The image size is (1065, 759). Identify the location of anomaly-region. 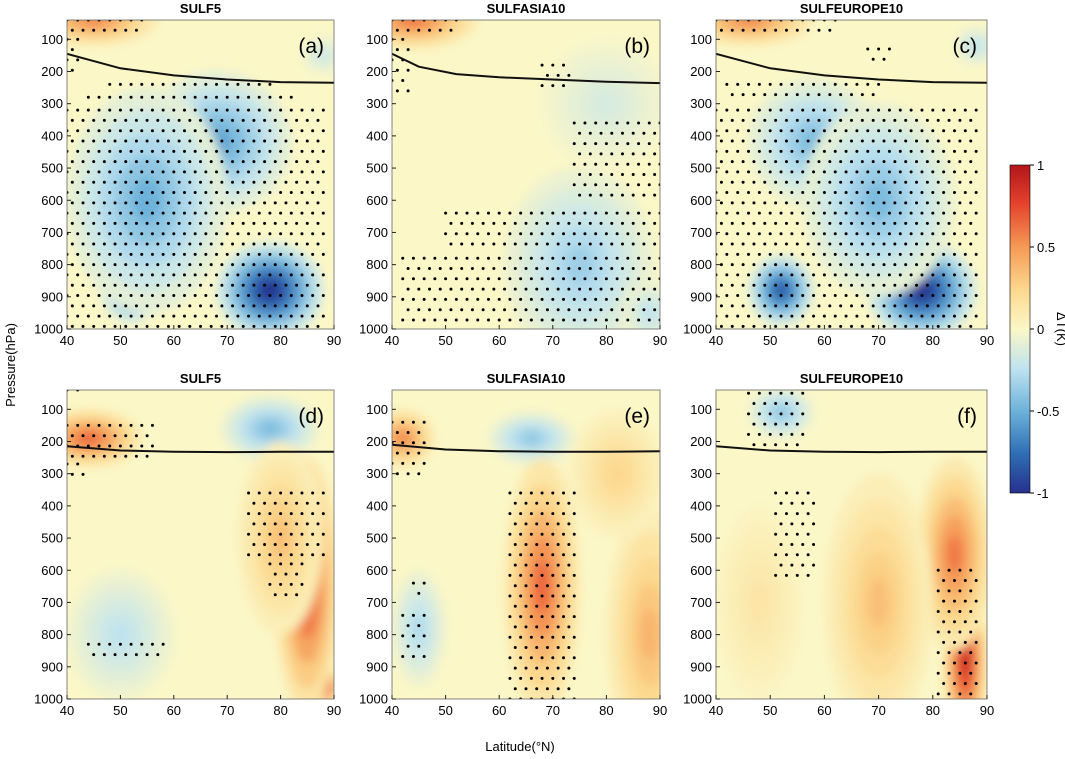
(976, 45).